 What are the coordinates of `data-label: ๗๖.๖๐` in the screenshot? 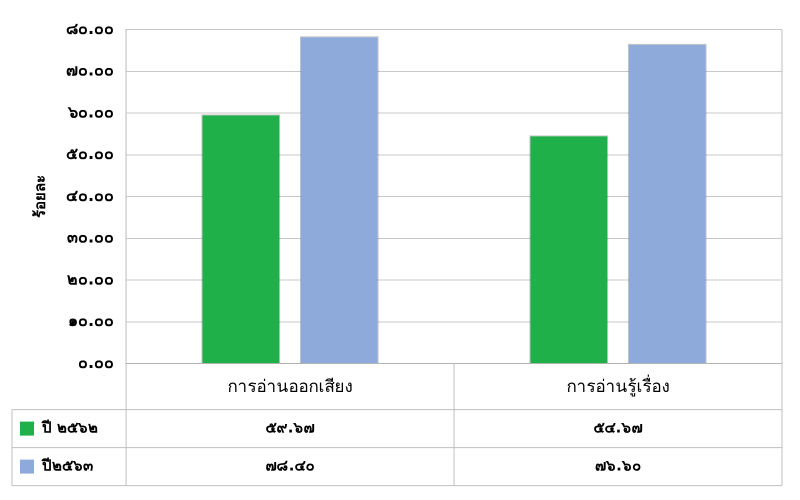 It's located at (618, 465).